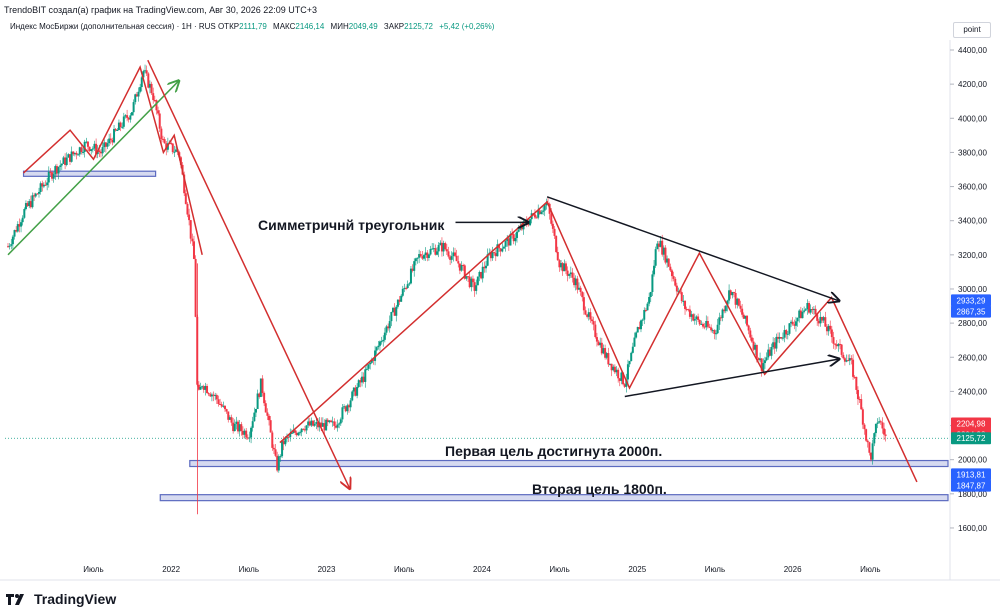 The width and height of the screenshot is (1000, 616). Describe the element at coordinates (310, 26) in the screenshot. I see `high-value: 2146,14` at that location.